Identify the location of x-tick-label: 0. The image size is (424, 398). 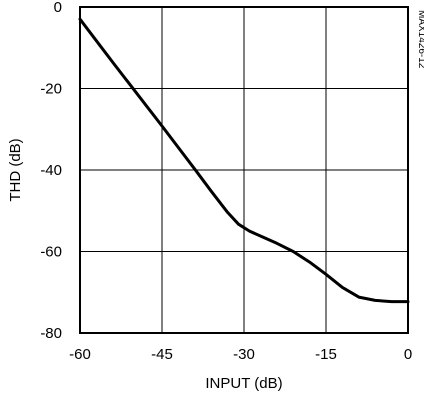
(408, 354).